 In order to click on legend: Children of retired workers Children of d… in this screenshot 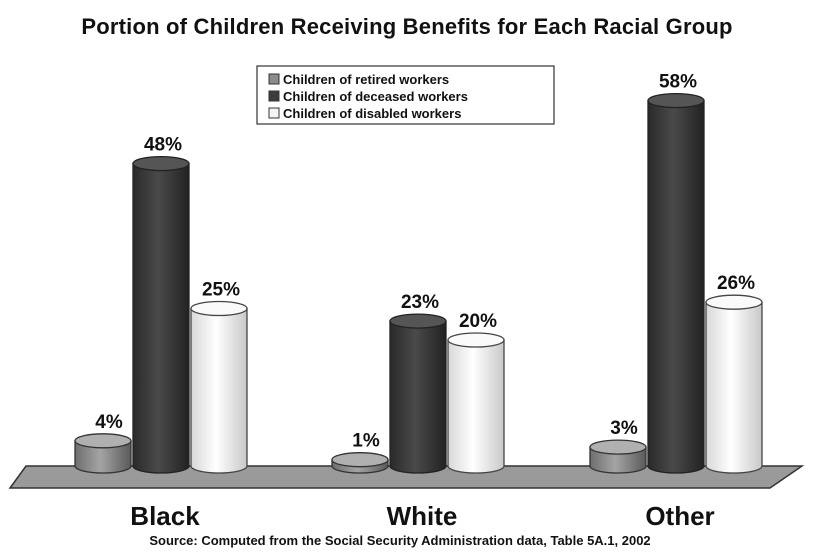, I will do `click(405, 95)`.